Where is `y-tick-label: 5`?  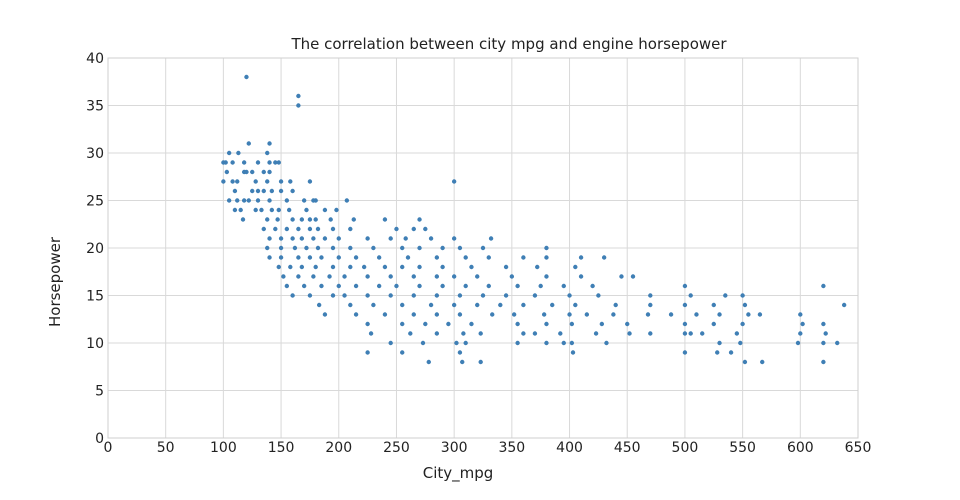
y-tick-label: 5 is located at coordinates (99, 392).